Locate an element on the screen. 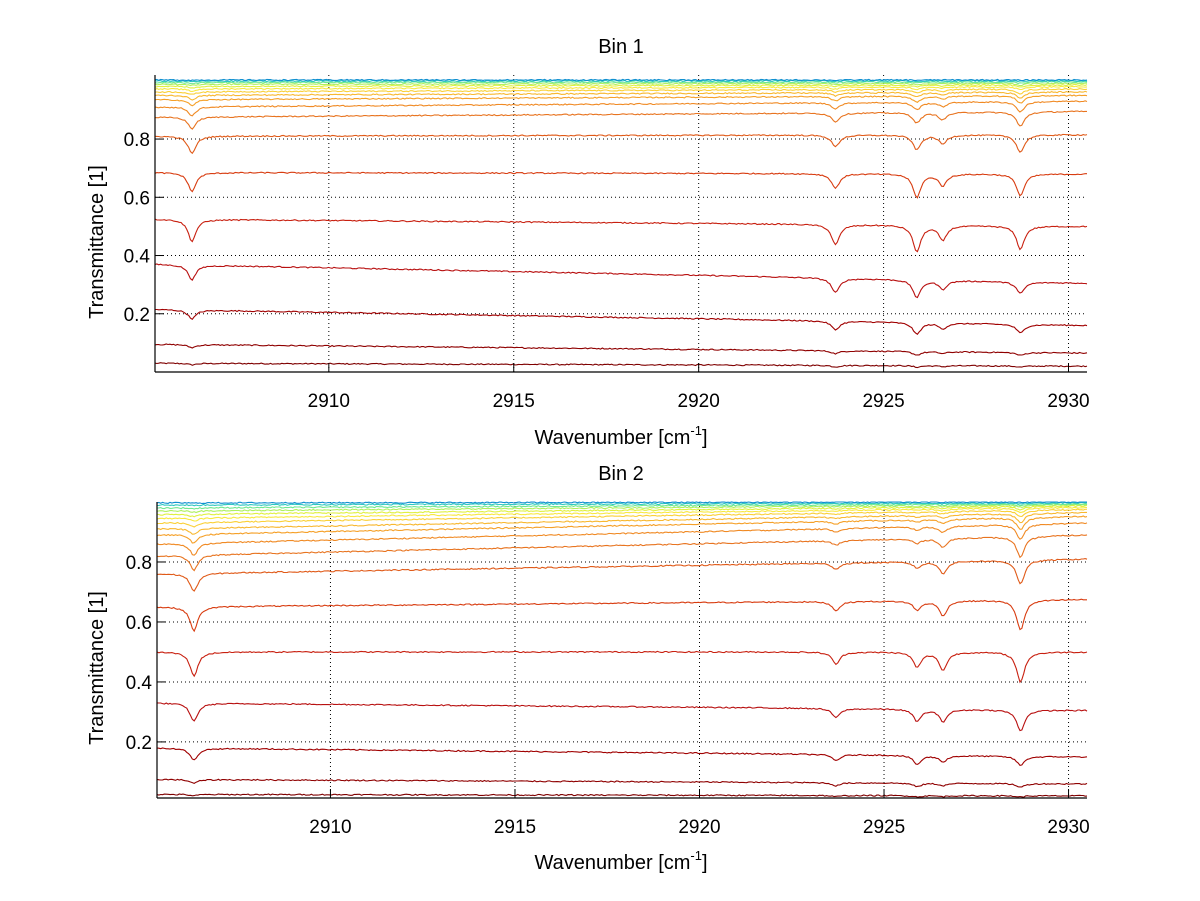 The height and width of the screenshot is (901, 1200). plot-title: Bin 1 is located at coordinates (621, 47).